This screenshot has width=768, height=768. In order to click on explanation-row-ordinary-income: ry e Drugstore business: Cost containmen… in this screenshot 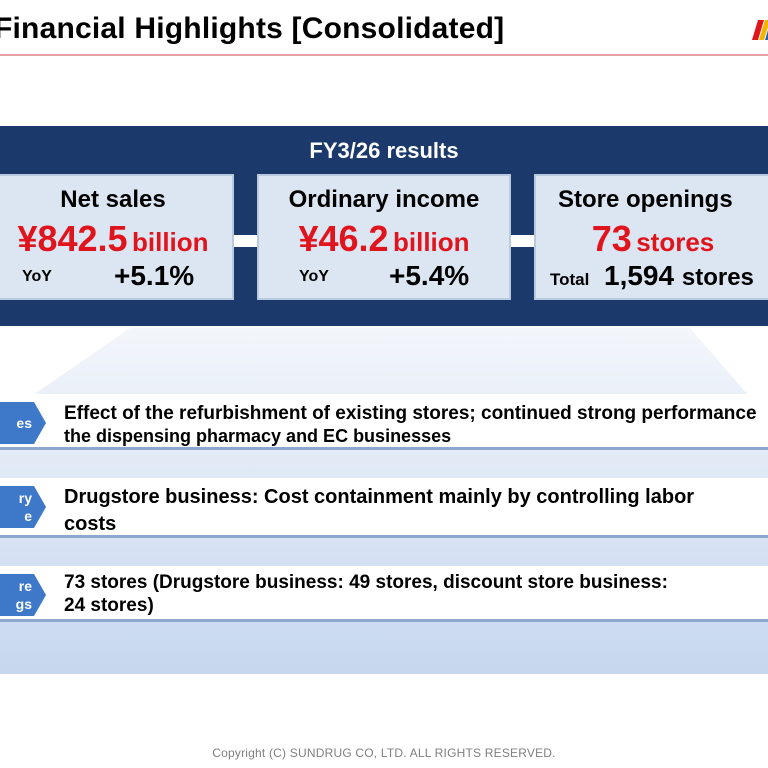, I will do `click(384, 508)`.